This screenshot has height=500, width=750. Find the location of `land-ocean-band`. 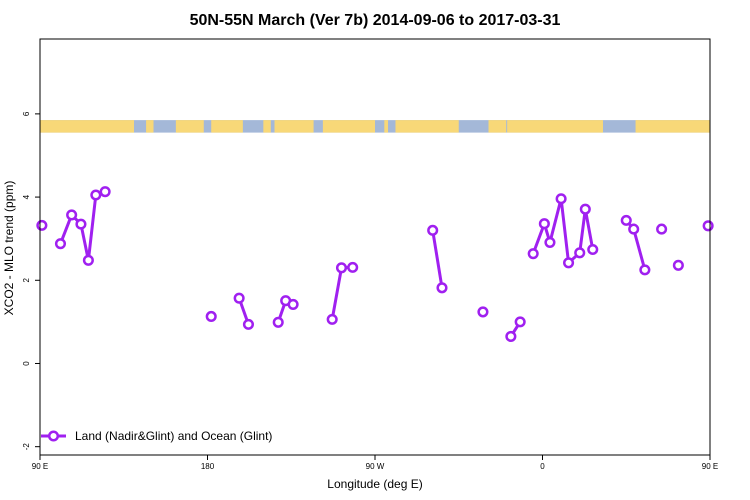

land-ocean-band is located at coordinates (375, 126).